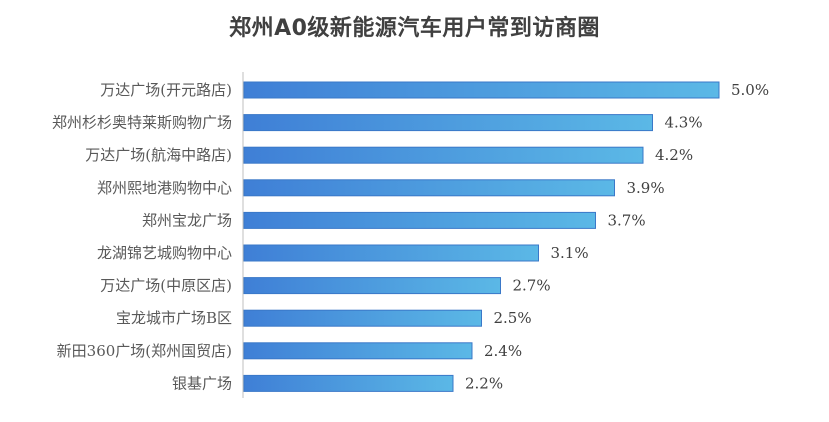 The height and width of the screenshot is (422, 829). I want to click on value-label-10: 2.2%, so click(484, 383).